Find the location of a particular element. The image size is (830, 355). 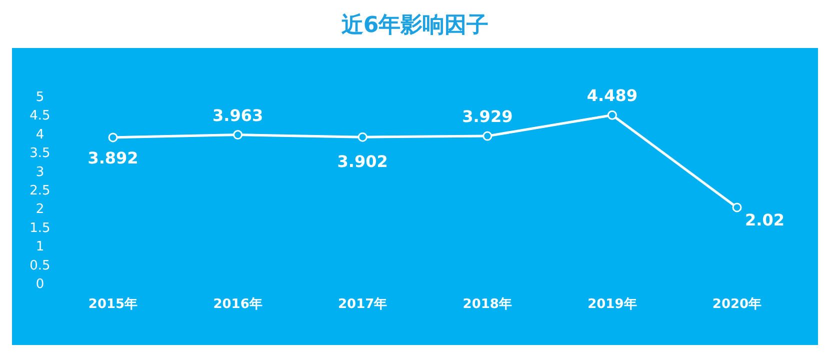

y-tick-label: 1 is located at coordinates (40, 247).